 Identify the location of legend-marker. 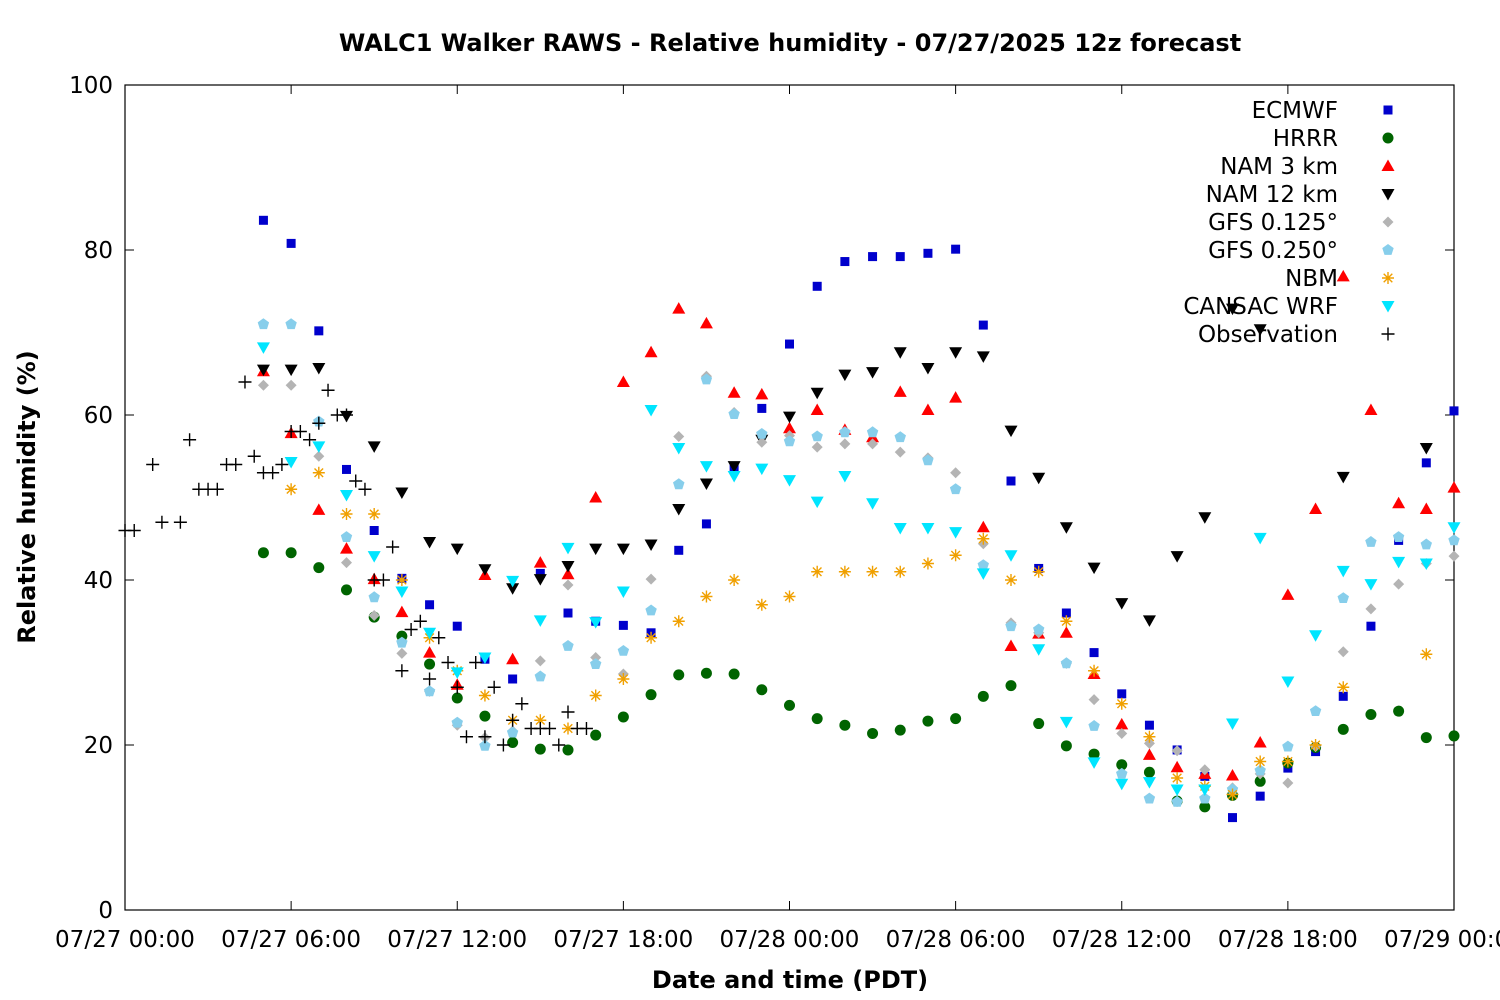
(1388, 195).